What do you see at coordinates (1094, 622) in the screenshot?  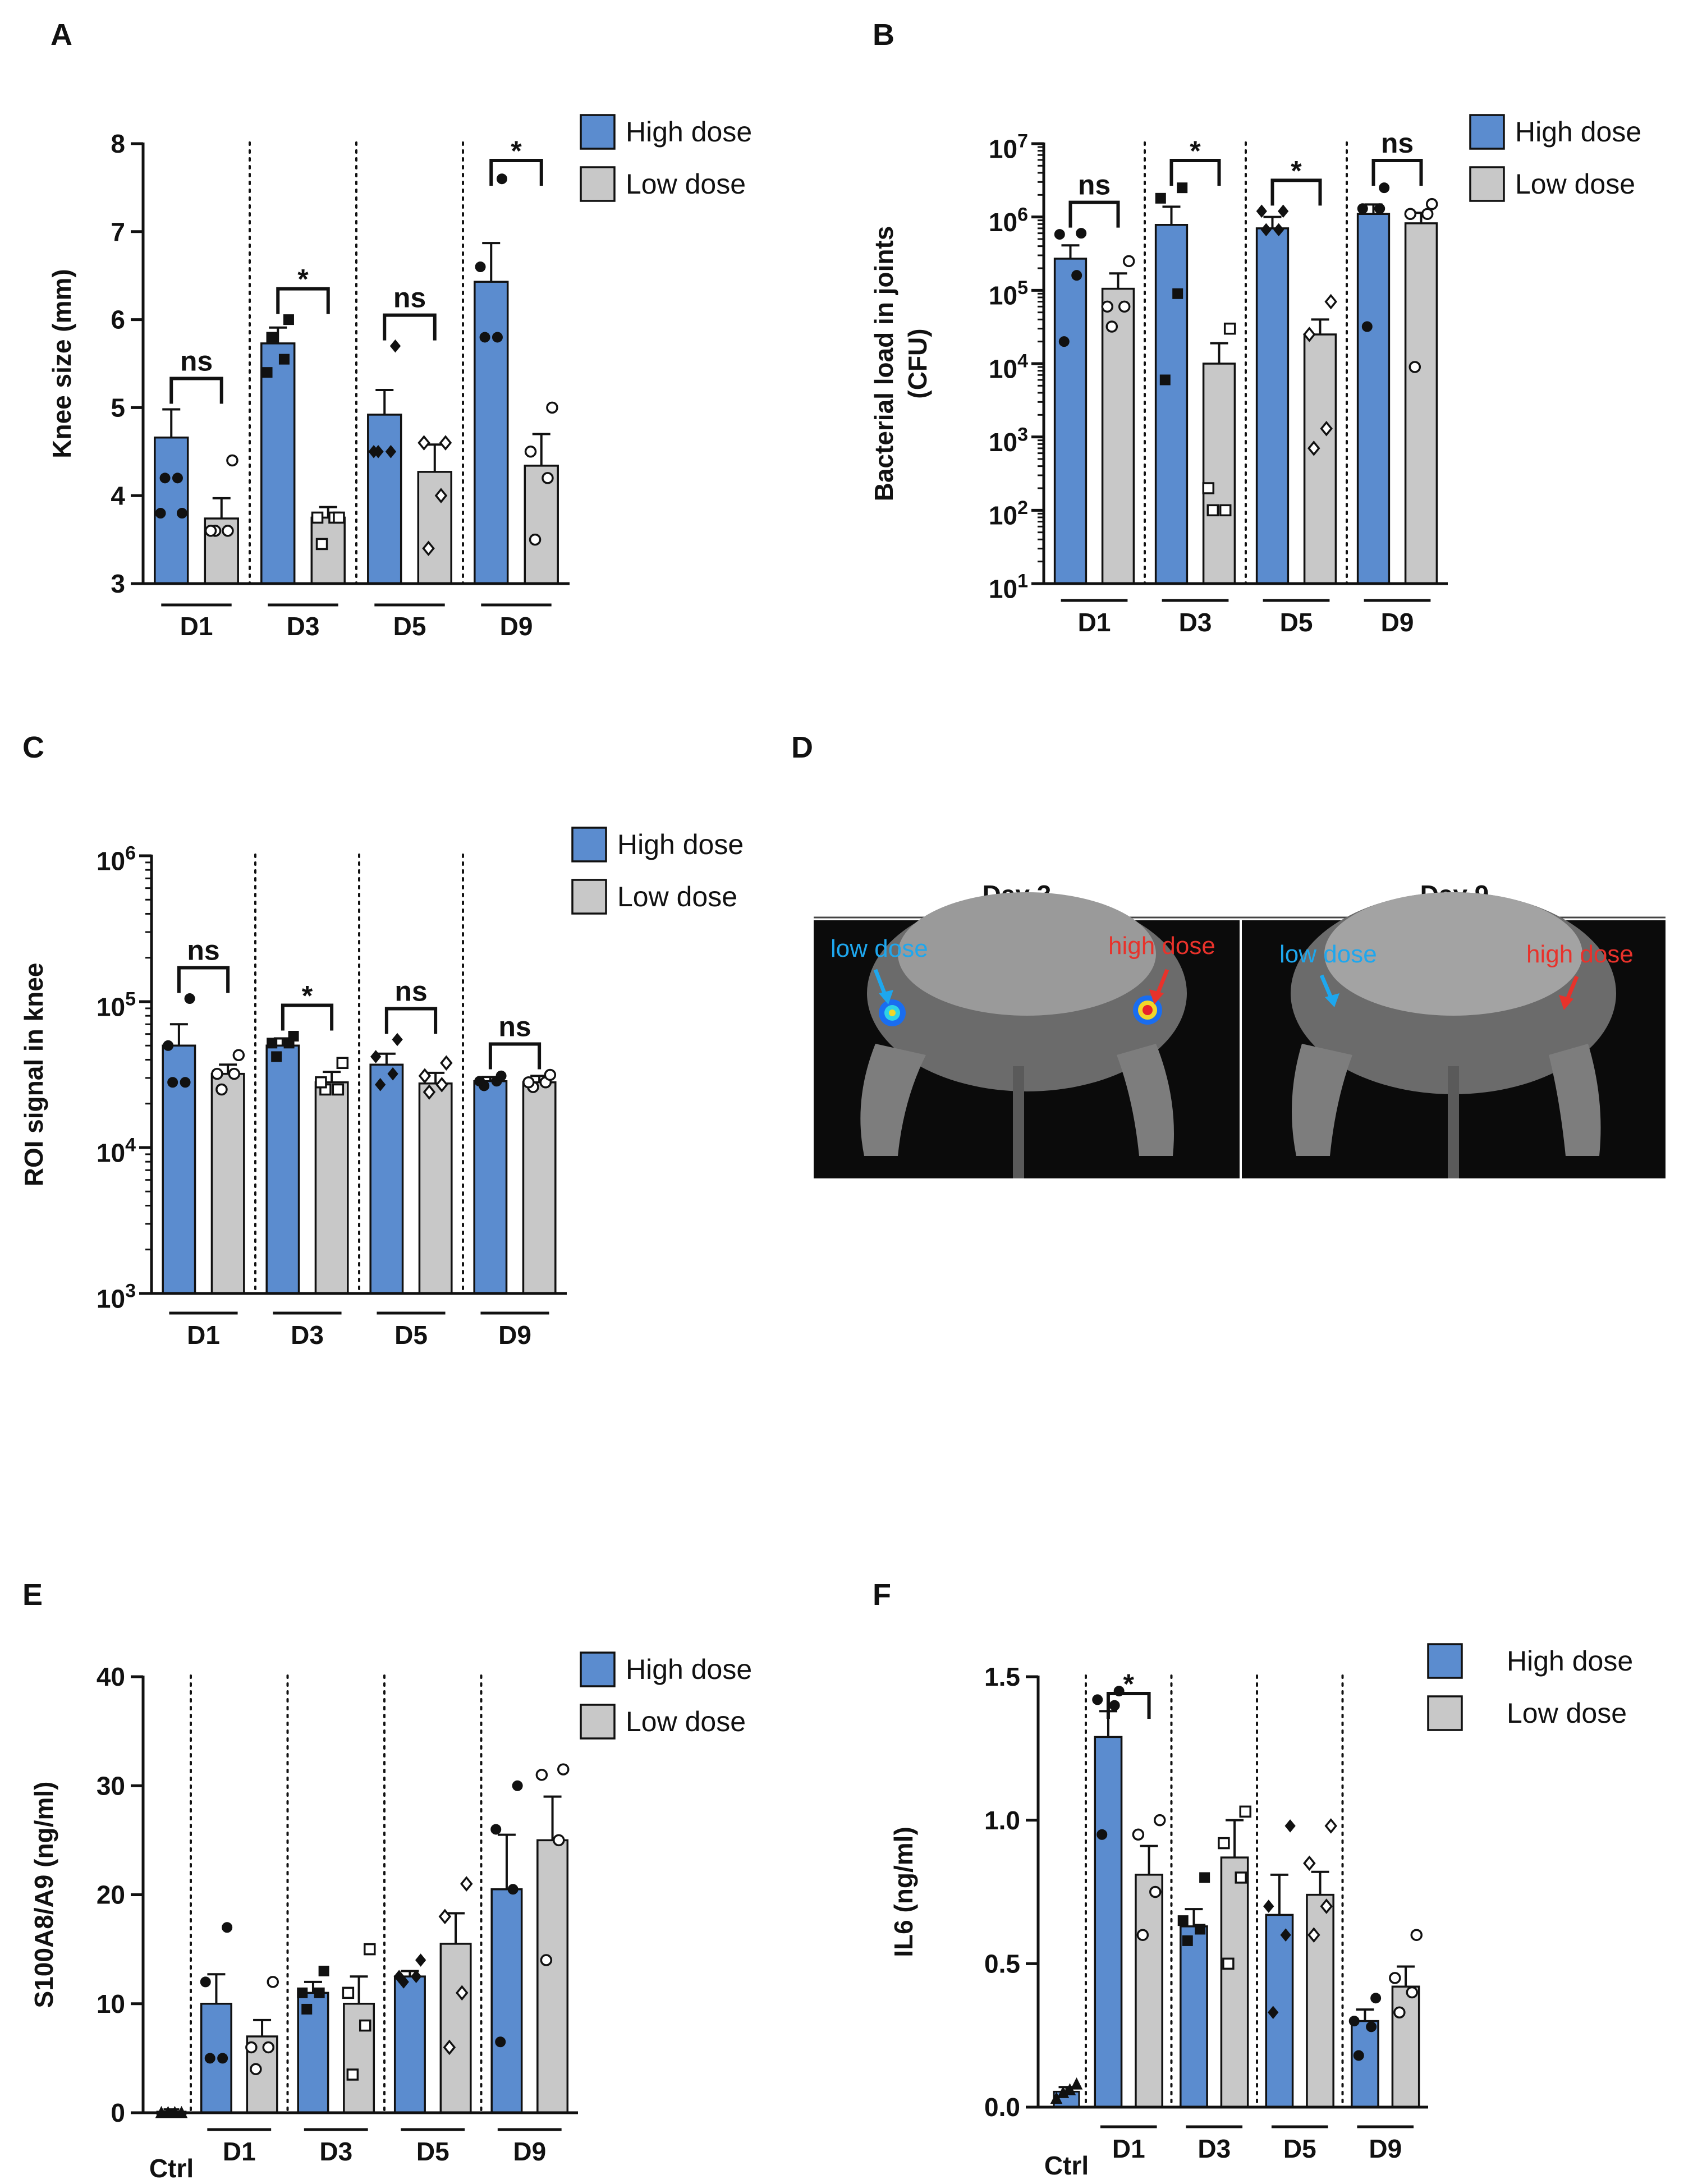 I see `category-label-d1: D1` at bounding box center [1094, 622].